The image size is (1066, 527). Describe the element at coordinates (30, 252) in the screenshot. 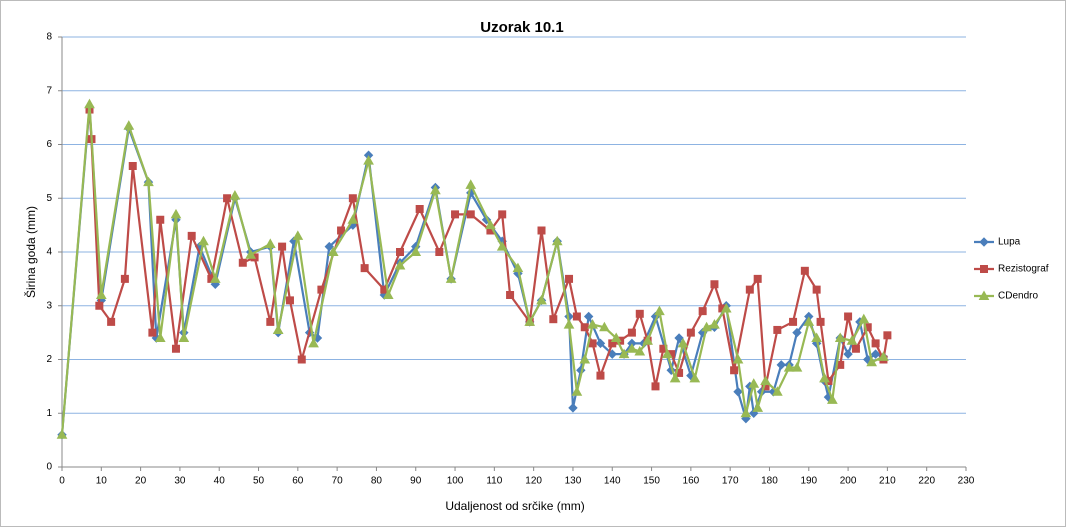

I see `y-axis-label: Širina goda (mm)` at that location.